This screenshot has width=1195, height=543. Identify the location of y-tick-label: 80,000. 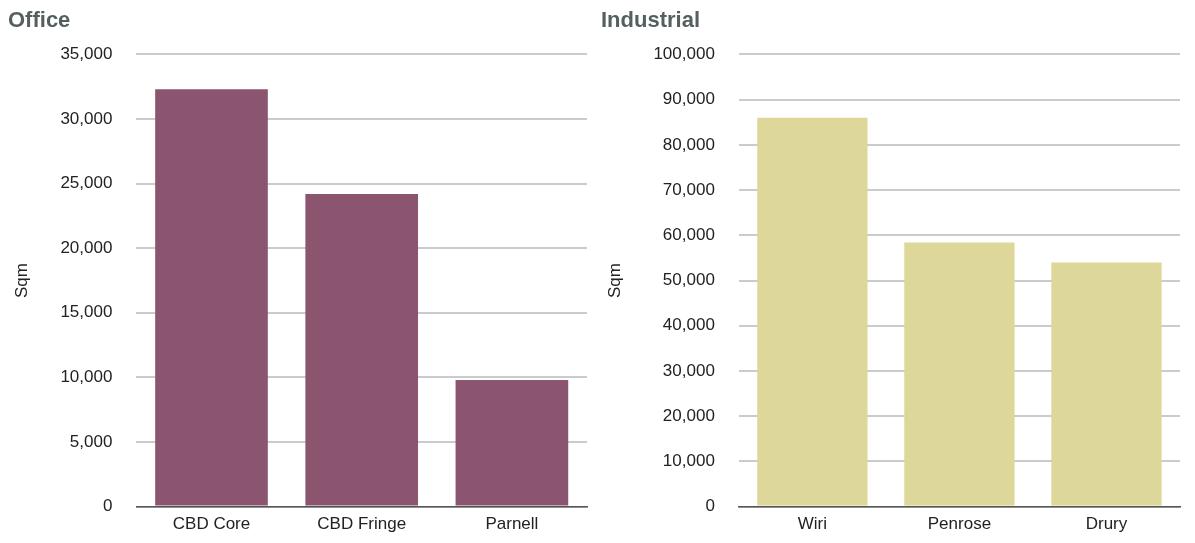
(688, 144).